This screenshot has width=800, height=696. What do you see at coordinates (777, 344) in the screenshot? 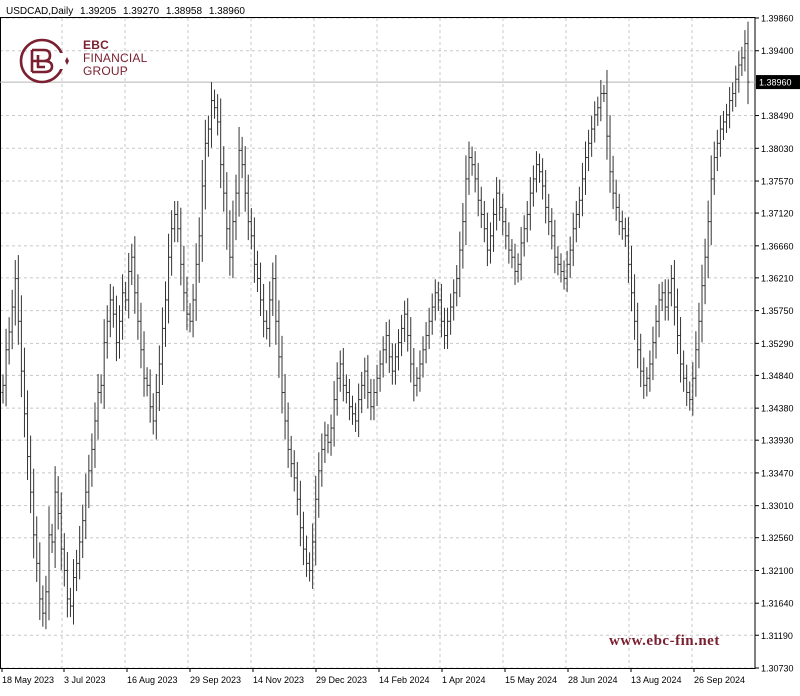
I see `y-tick-label: 1.35290` at bounding box center [777, 344].